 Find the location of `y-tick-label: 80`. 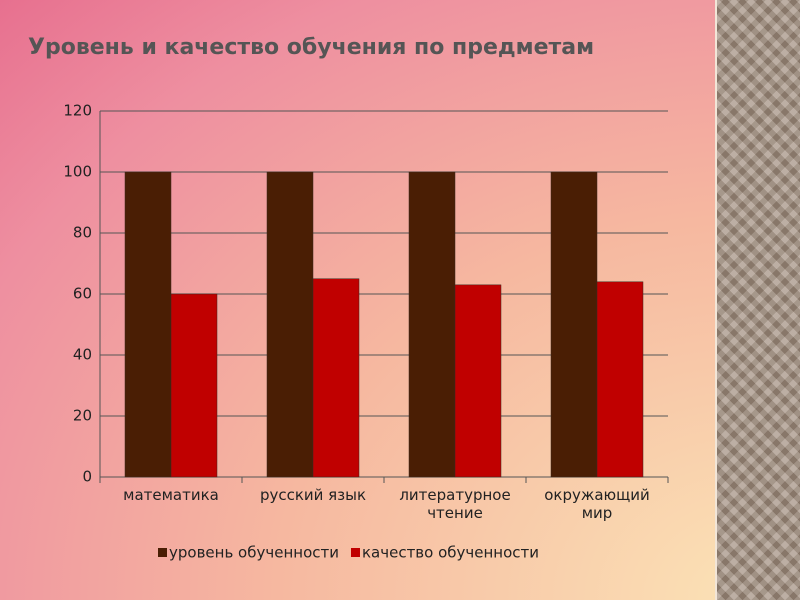

y-tick-label: 80 is located at coordinates (82, 233).